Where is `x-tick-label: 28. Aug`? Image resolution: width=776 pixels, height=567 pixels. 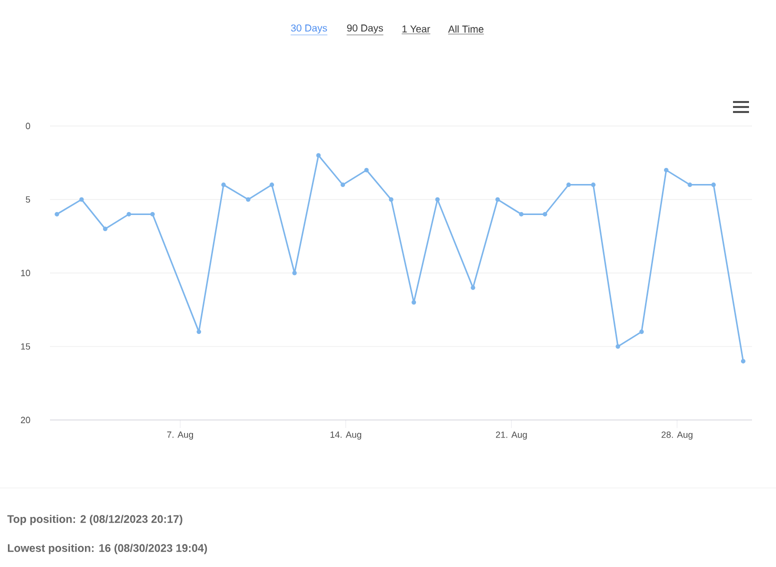
x-tick-label: 28. Aug is located at coordinates (677, 436).